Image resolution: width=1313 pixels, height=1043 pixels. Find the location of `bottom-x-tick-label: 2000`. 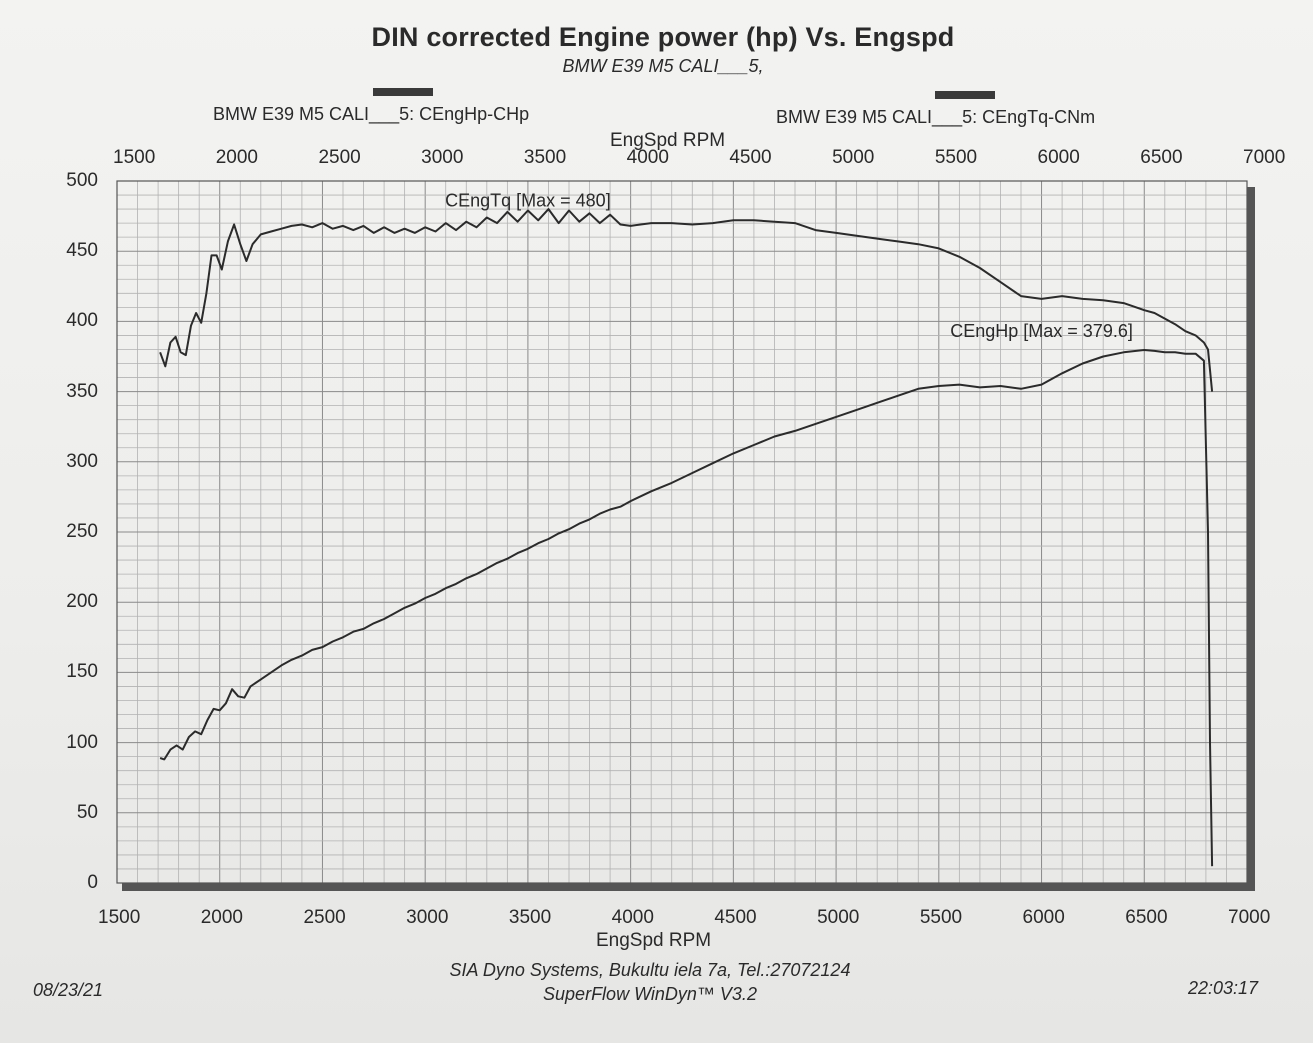

bottom-x-tick-label: 2000 is located at coordinates (221, 917).